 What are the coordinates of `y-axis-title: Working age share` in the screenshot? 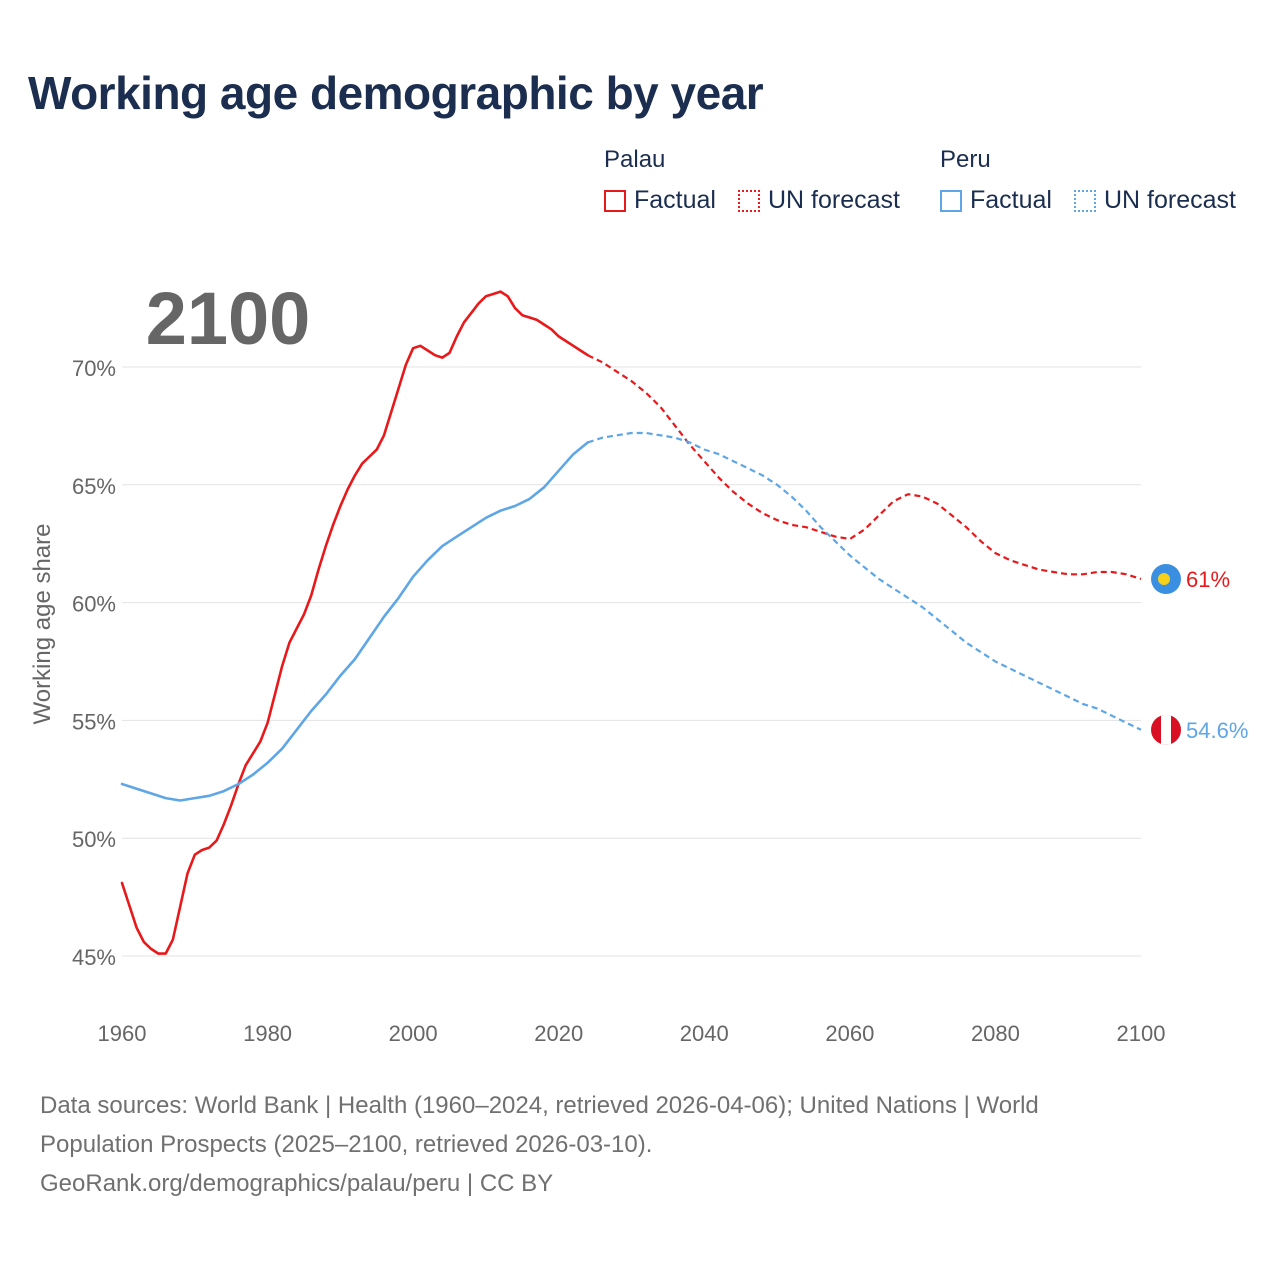 It's located at (42, 624).